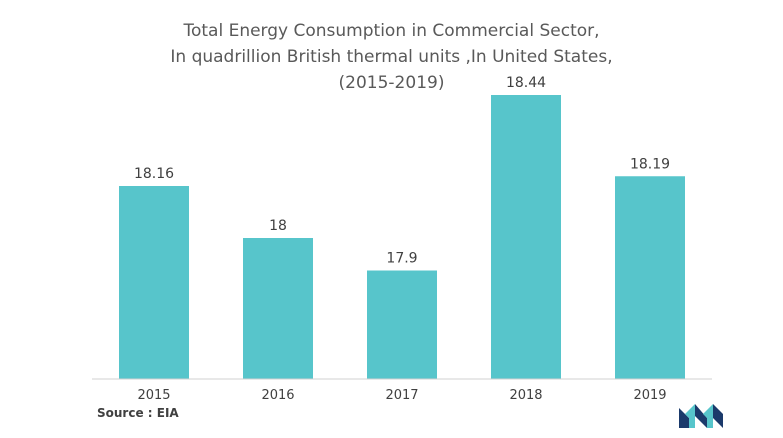 Image resolution: width=783 pixels, height=438 pixels. What do you see at coordinates (650, 277) in the screenshot?
I see `bar-2019` at bounding box center [650, 277].